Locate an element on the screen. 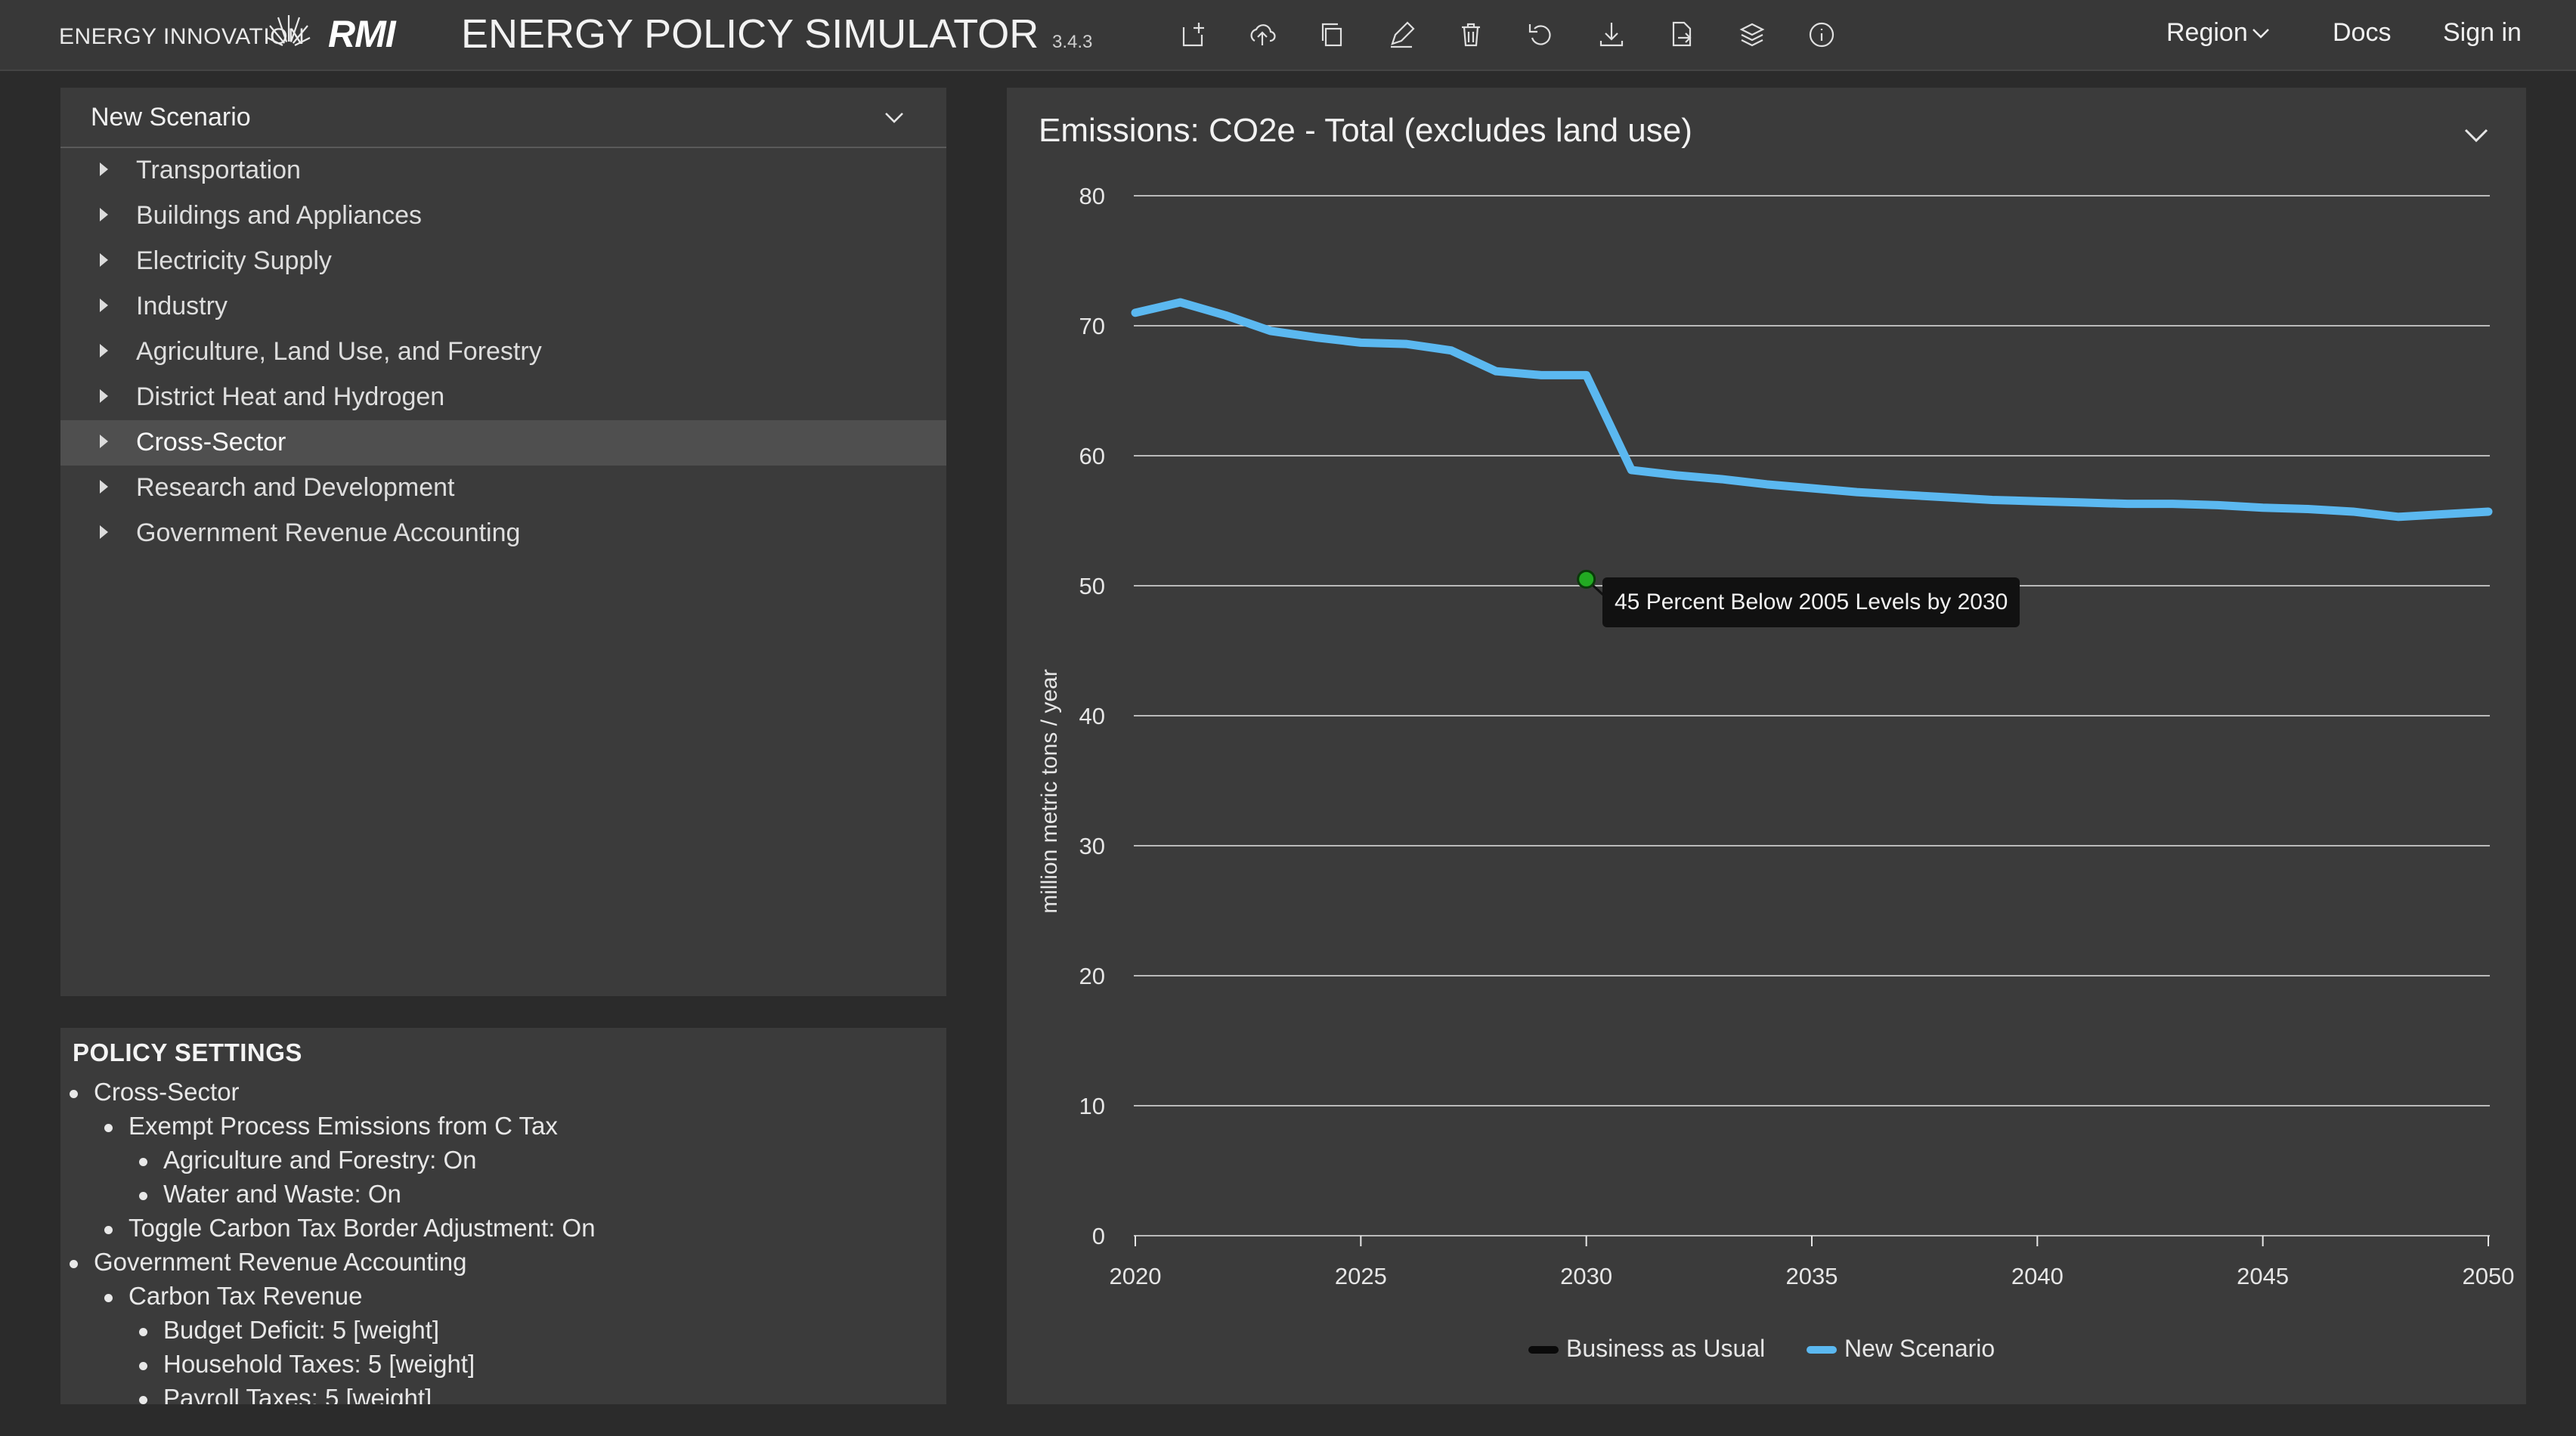 The width and height of the screenshot is (2576, 1436). x-tick-label: 2030 is located at coordinates (1586, 1276).